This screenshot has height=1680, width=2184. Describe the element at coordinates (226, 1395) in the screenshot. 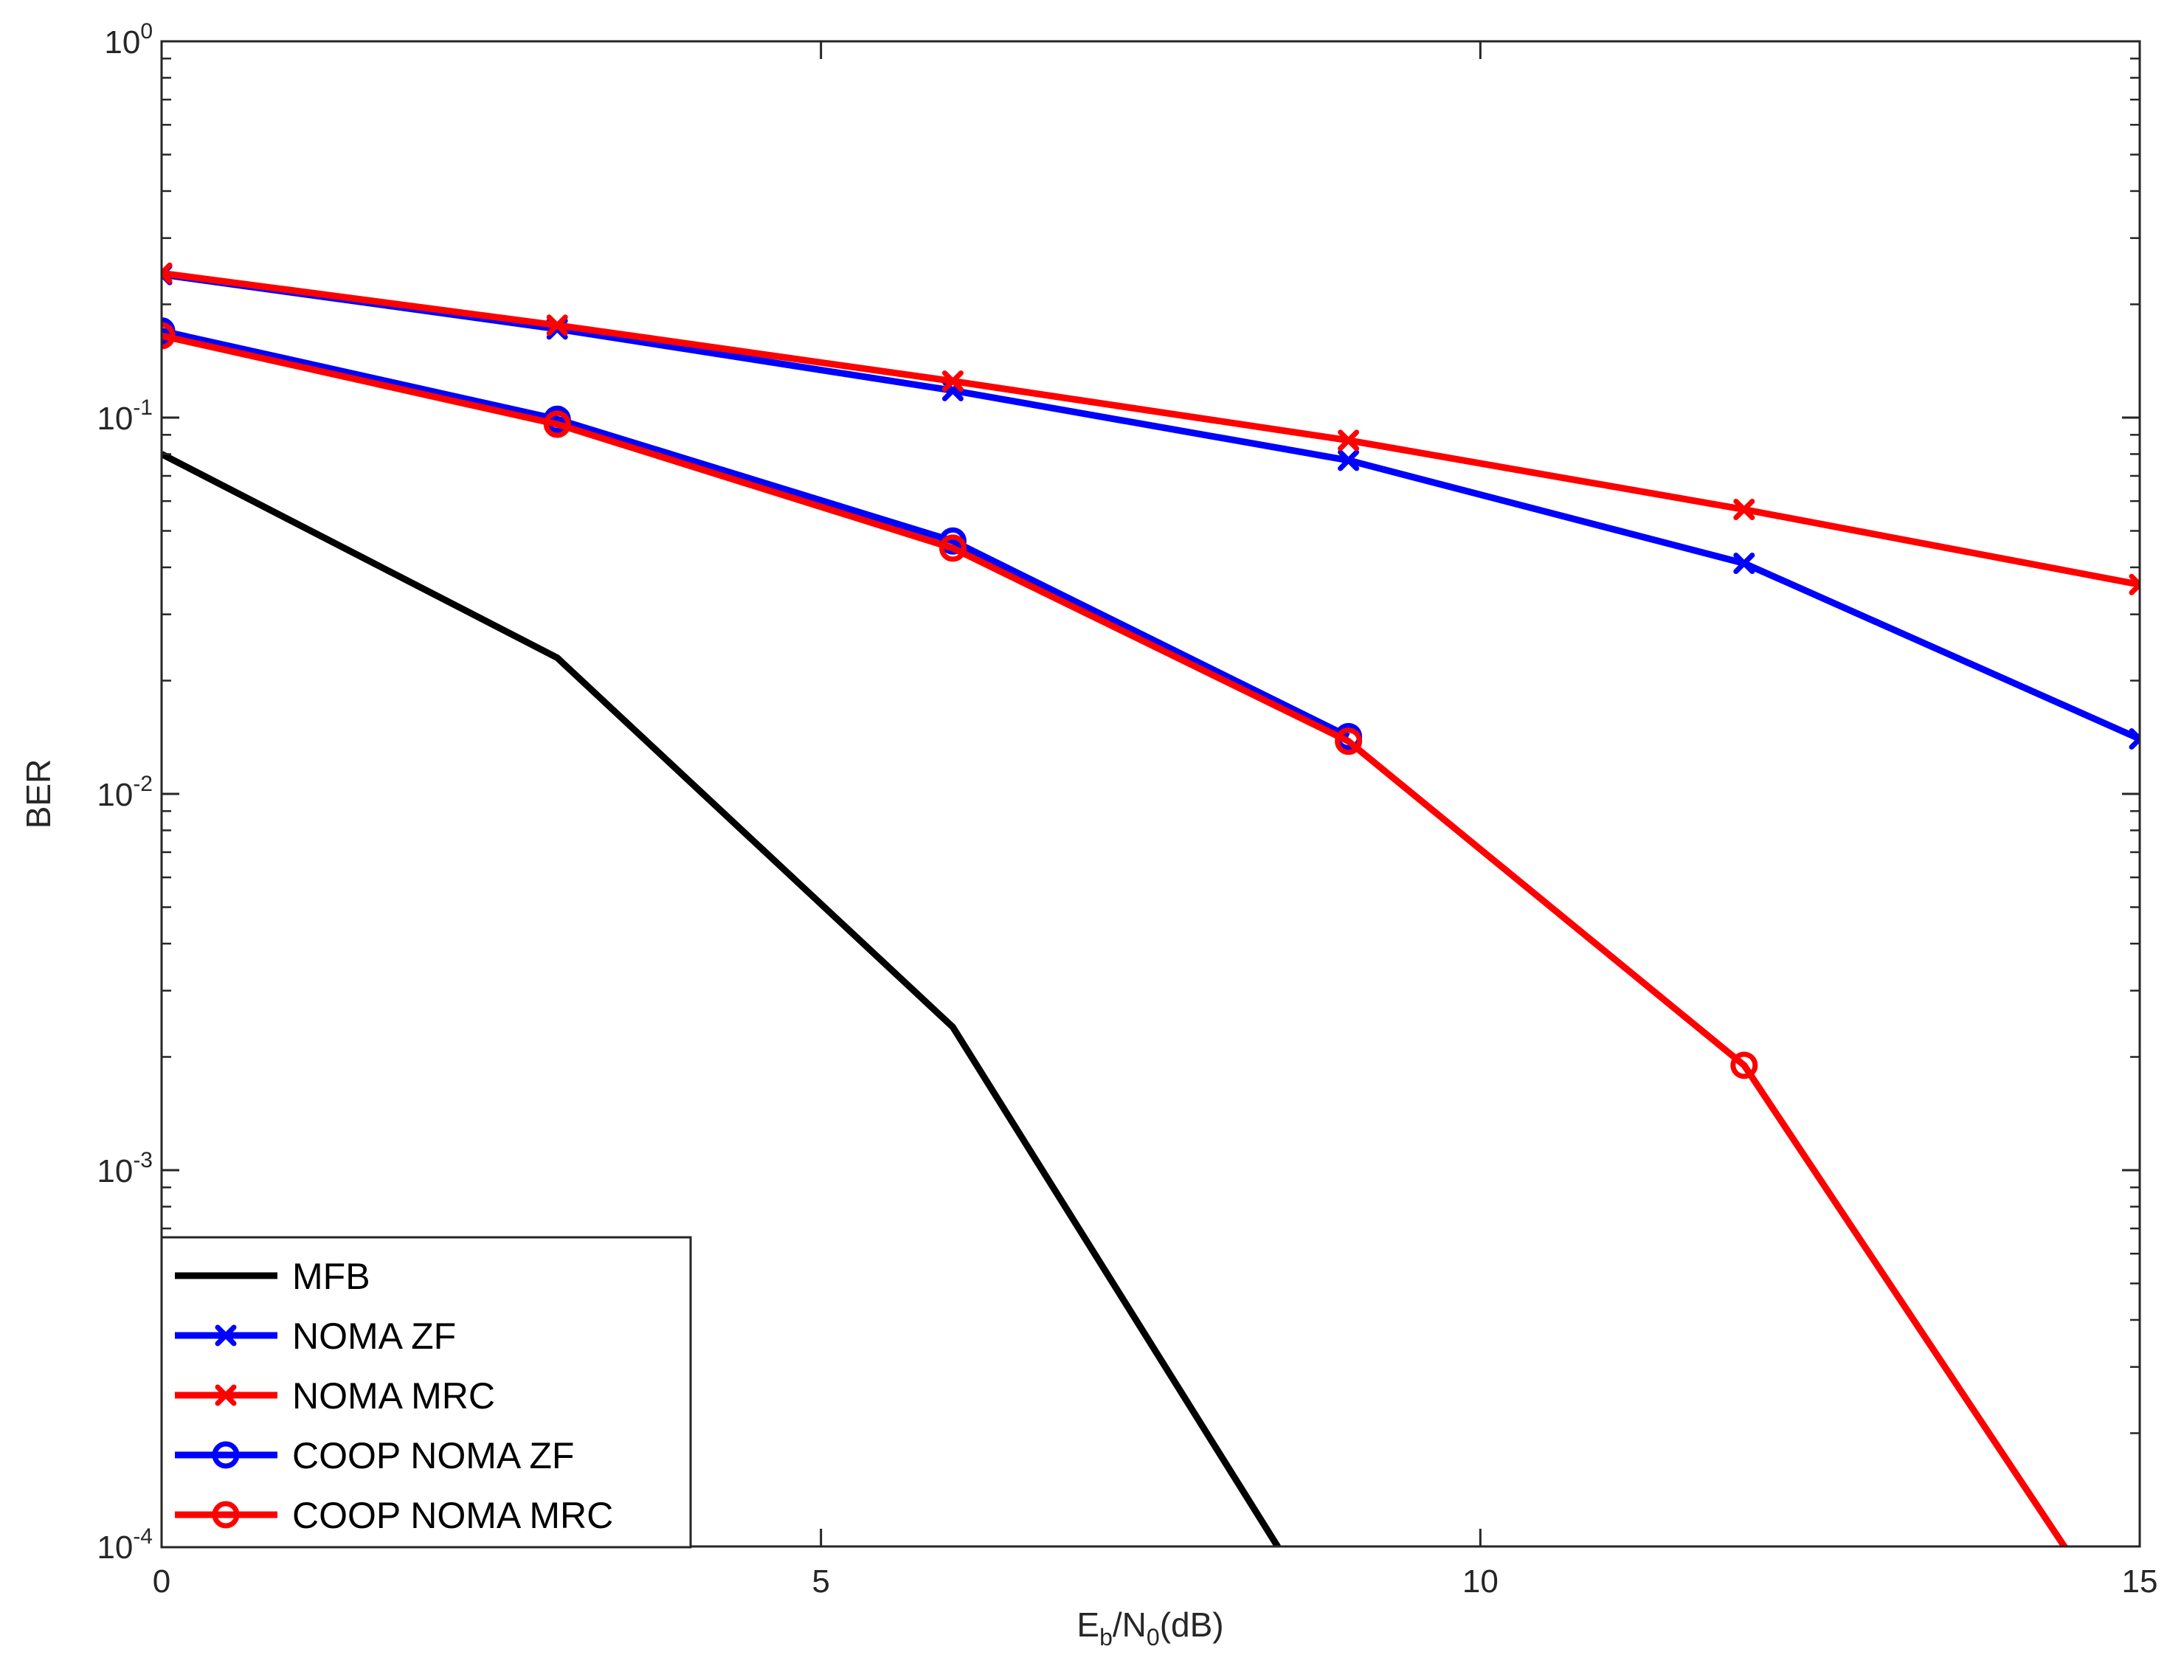

I see `legend-marker-noma-mrc` at that location.